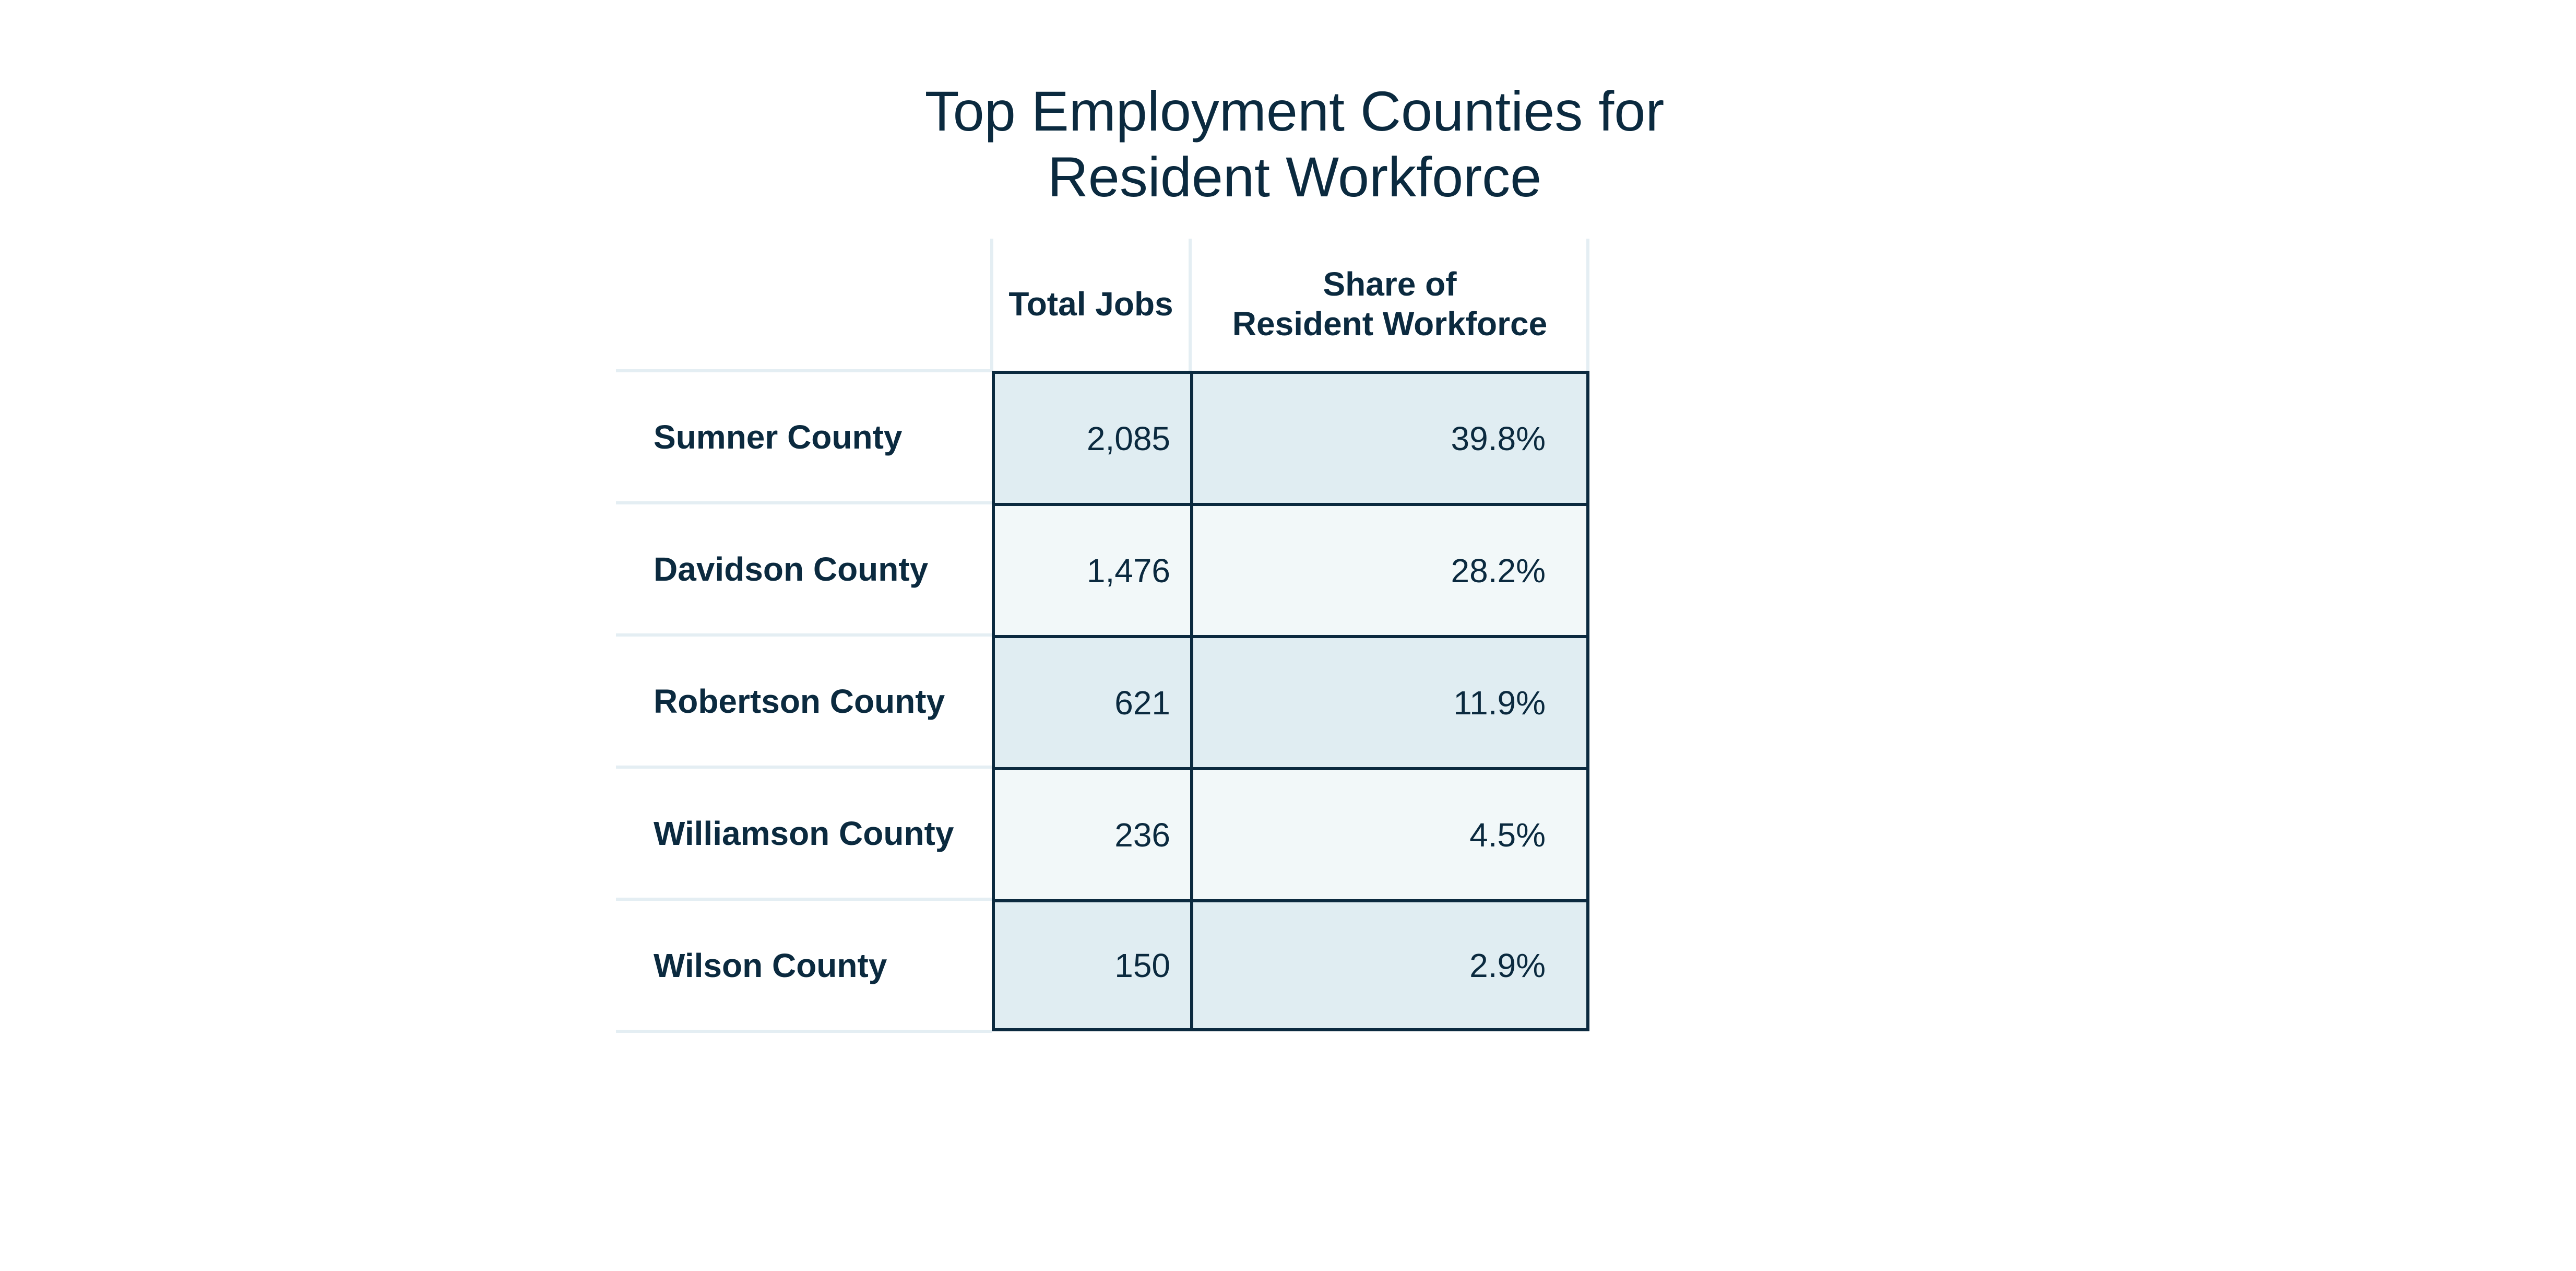 The height and width of the screenshot is (1271, 2576). I want to click on column-header-share: Share of Resident Workforce, so click(1389, 304).